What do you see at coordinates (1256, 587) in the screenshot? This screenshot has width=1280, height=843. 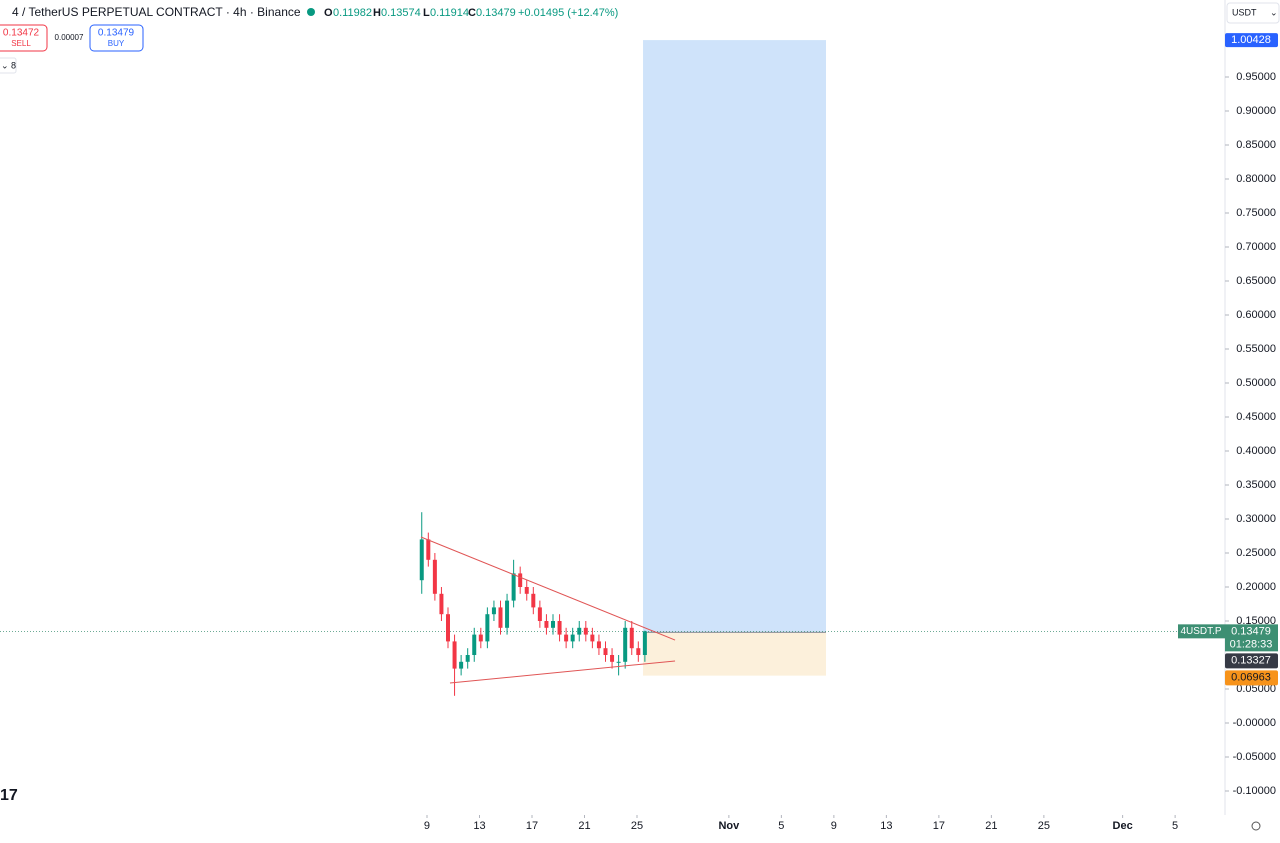 I see `y-tick-label: 0.20000` at bounding box center [1256, 587].